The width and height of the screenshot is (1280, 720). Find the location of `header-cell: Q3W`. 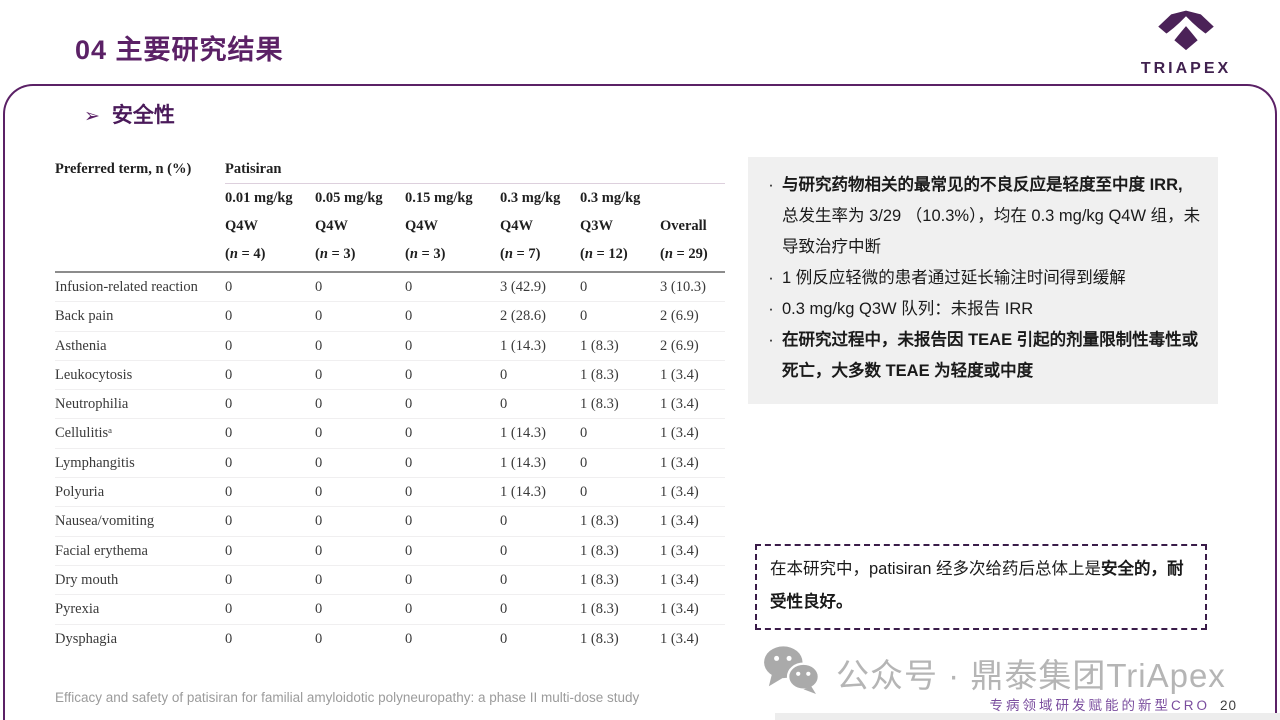

header-cell: Q3W is located at coordinates (597, 226).